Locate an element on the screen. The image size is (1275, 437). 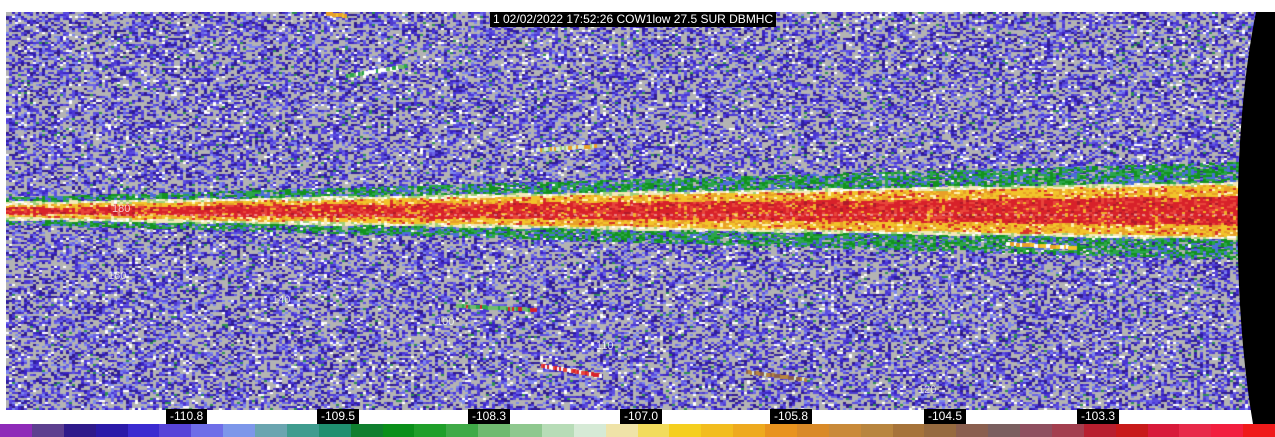
range-ring-label: 120 is located at coordinates (927, 390).